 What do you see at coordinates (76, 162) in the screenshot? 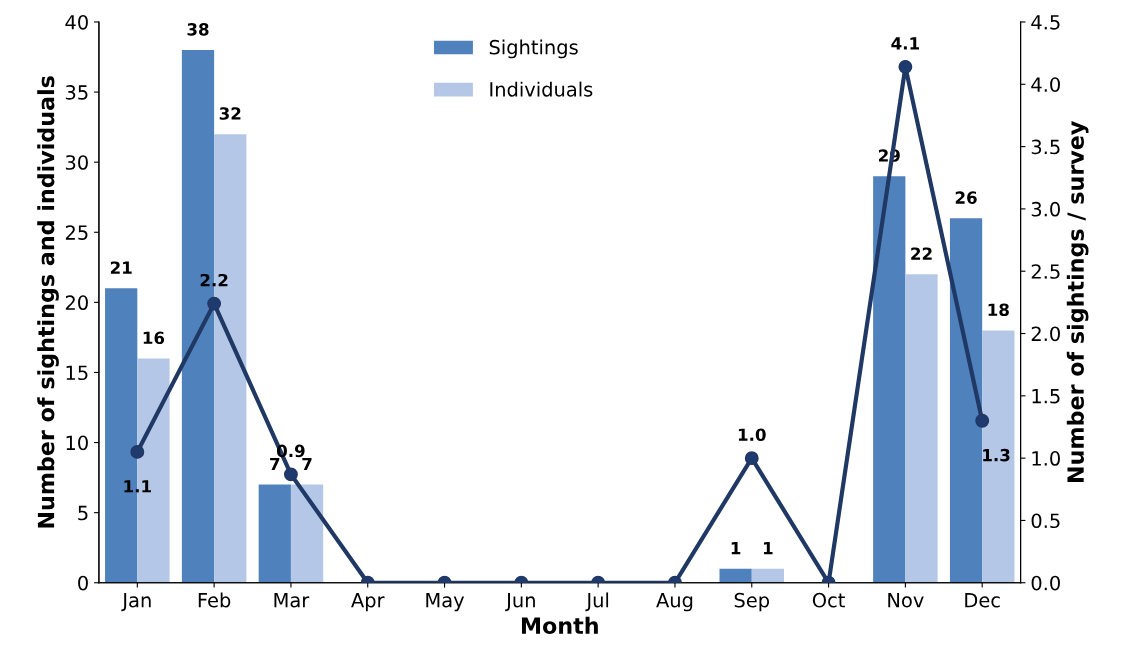
I see `y-tick-label: 30` at bounding box center [76, 162].